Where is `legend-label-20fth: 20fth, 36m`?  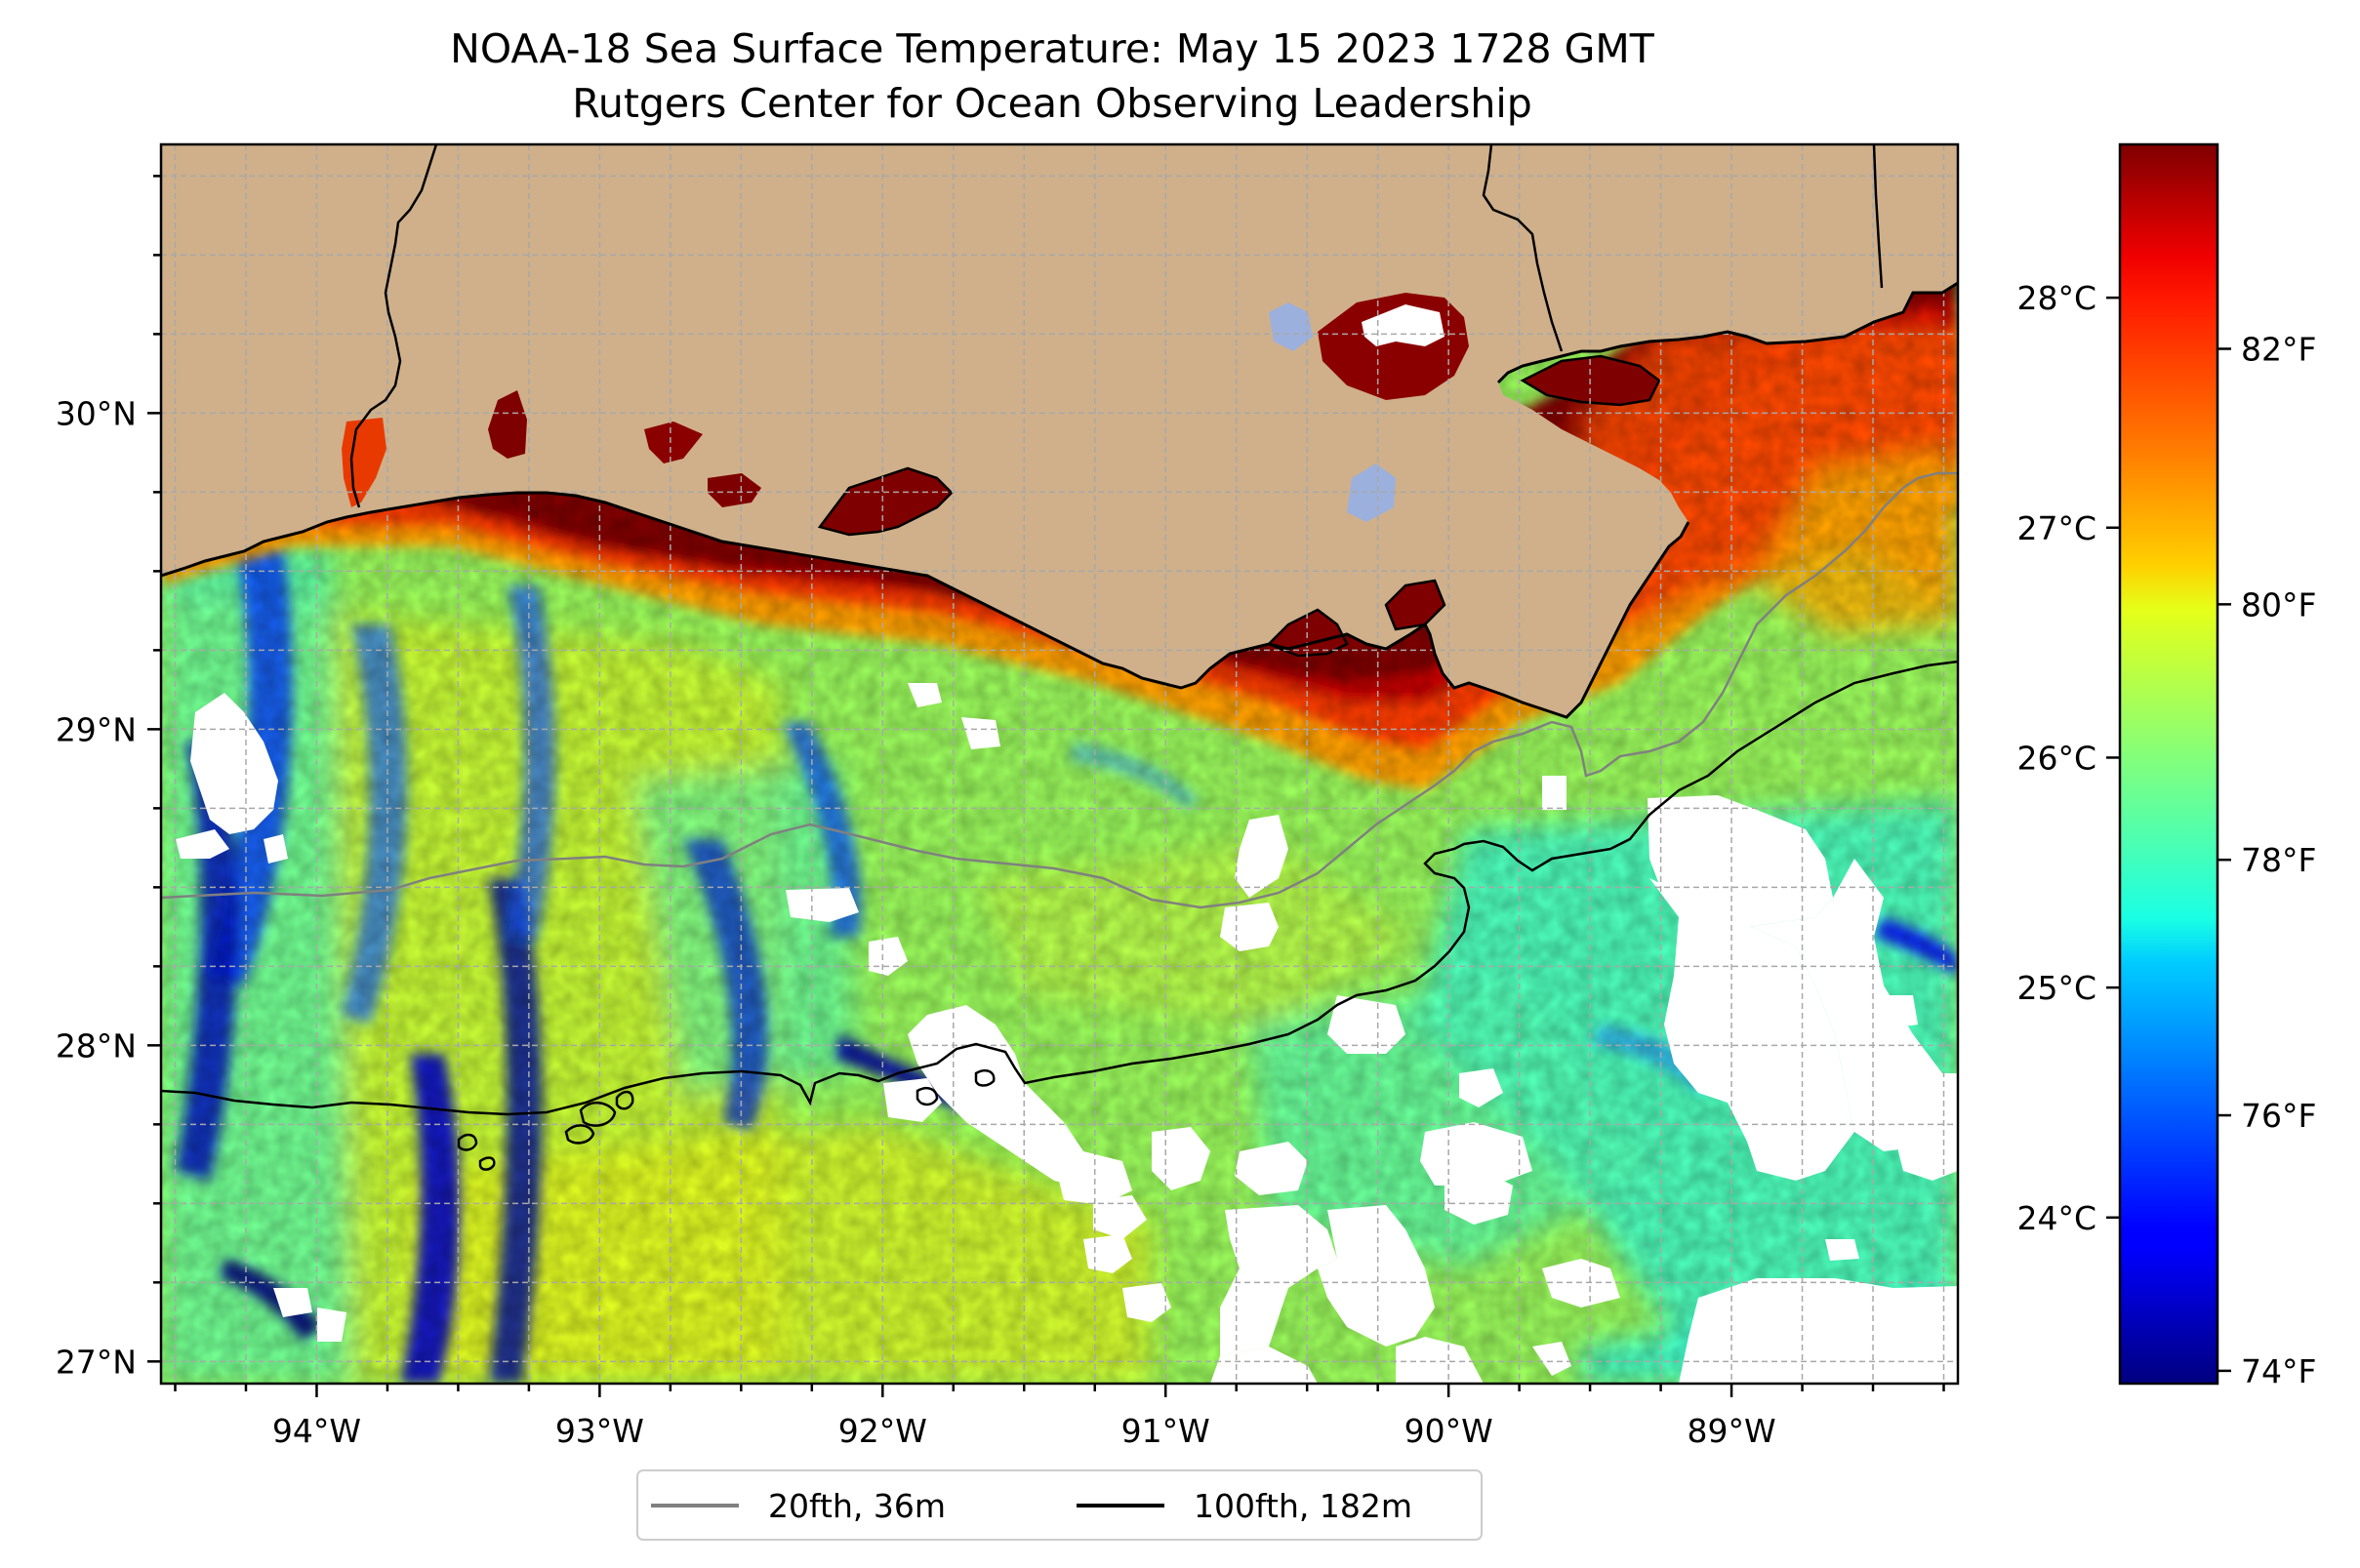
legend-label-20fth: 20fth, 36m is located at coordinates (857, 1506).